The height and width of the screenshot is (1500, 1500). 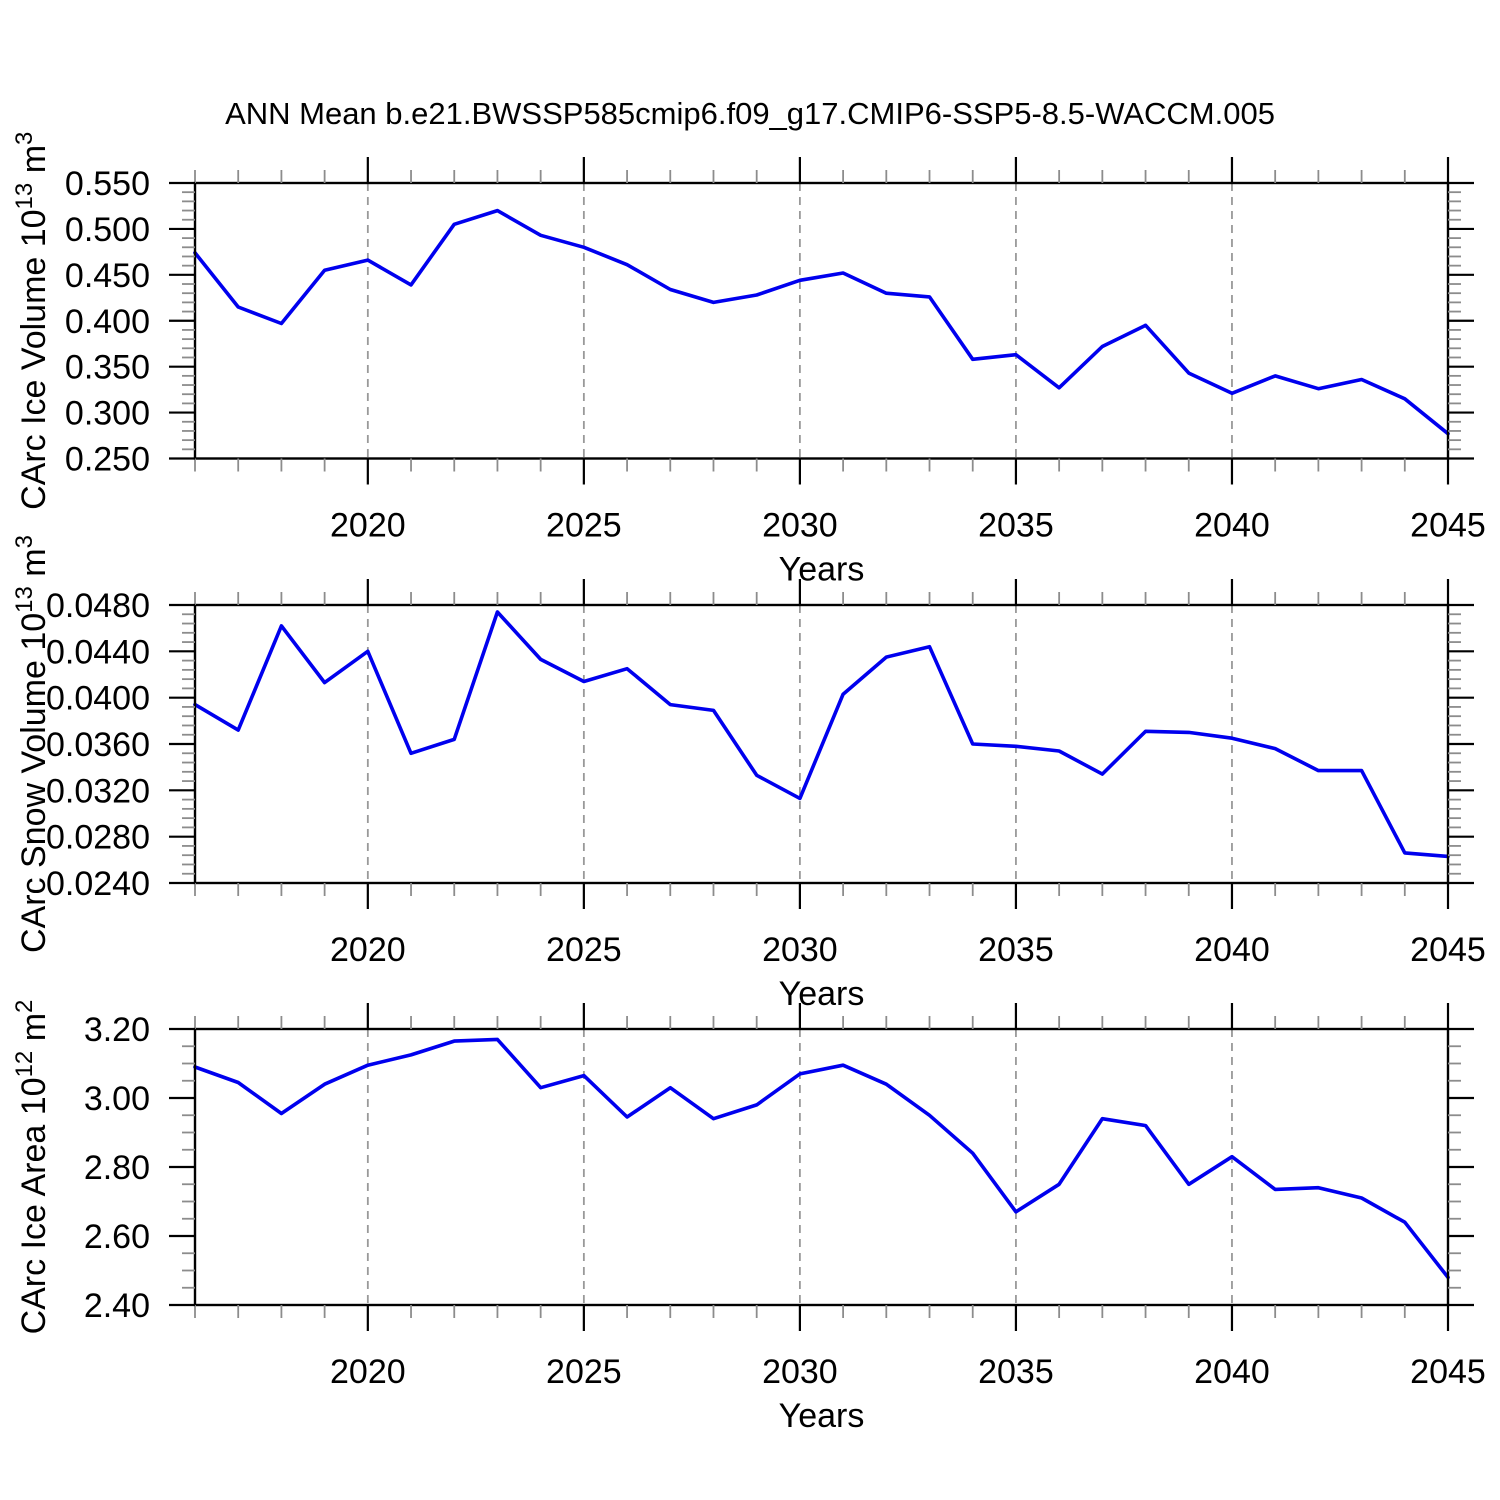 What do you see at coordinates (32, 321) in the screenshot?
I see `y-axis-title-ice-volume: CArc Ice Volume 1013 m3` at bounding box center [32, 321].